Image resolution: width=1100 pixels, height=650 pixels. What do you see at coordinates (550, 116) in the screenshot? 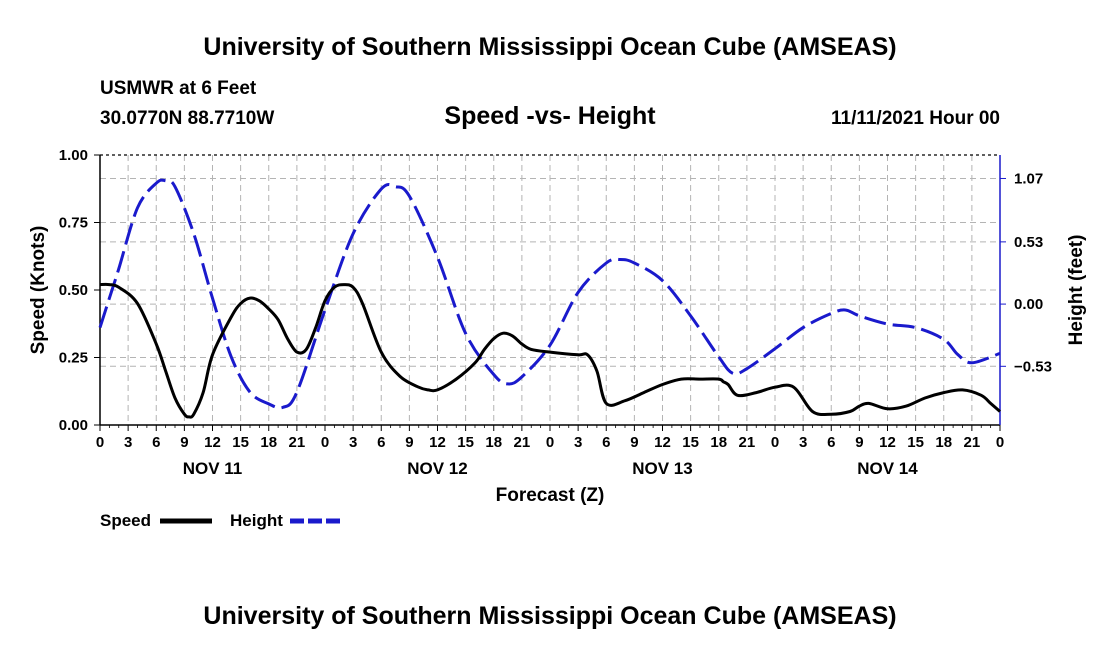
I see `chart-title: Speed -vs- Height` at bounding box center [550, 116].